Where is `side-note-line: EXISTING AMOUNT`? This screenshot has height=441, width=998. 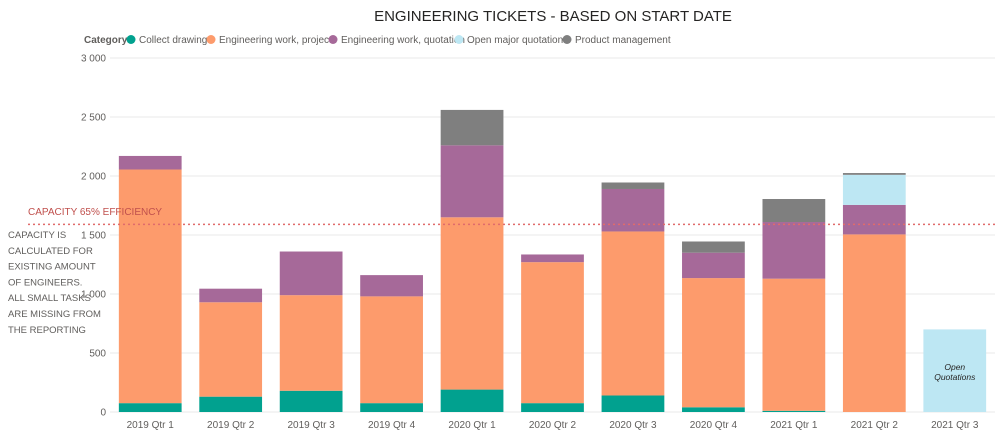 side-note-line: EXISTING AMOUNT is located at coordinates (52, 267).